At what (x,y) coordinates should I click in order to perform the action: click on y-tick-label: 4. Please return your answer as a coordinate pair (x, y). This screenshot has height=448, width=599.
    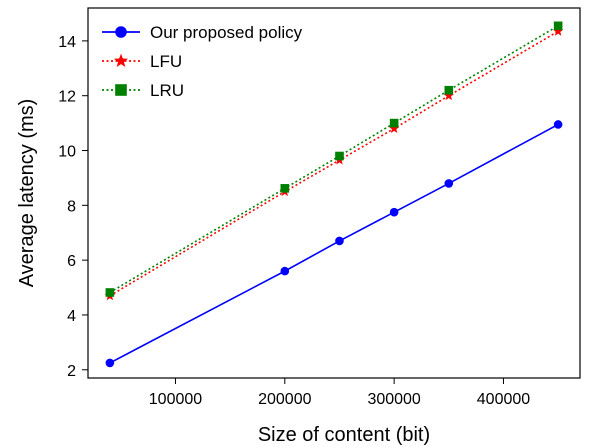
    Looking at the image, I should click on (71, 316).